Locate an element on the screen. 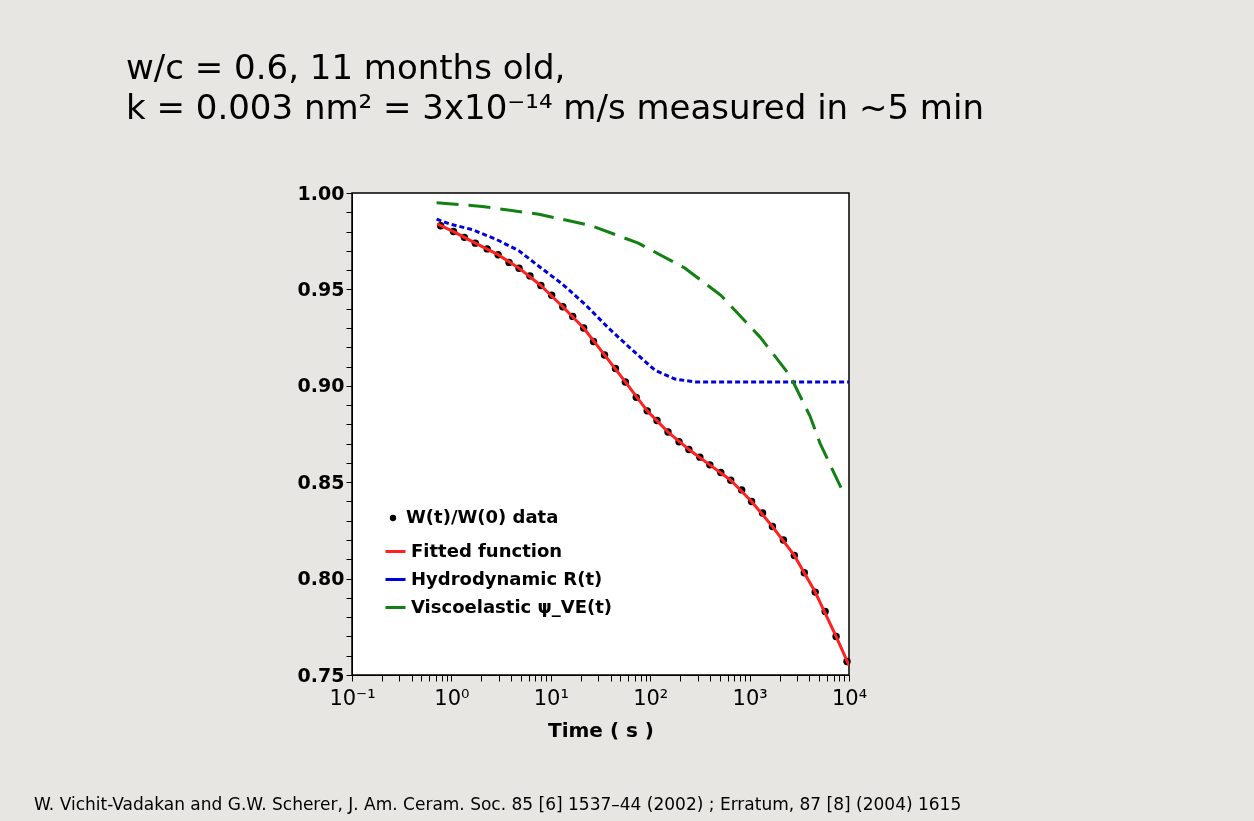 This screenshot has height=821, width=1254. y-tick-label: 0.95 is located at coordinates (321, 288).